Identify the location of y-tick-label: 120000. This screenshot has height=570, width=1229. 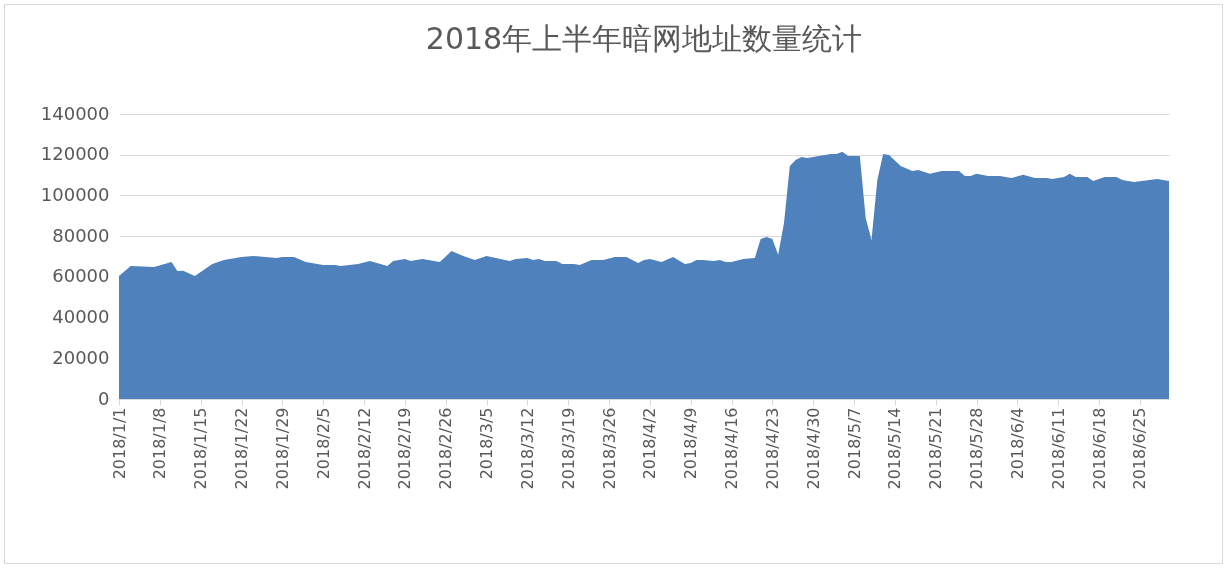
(75, 154).